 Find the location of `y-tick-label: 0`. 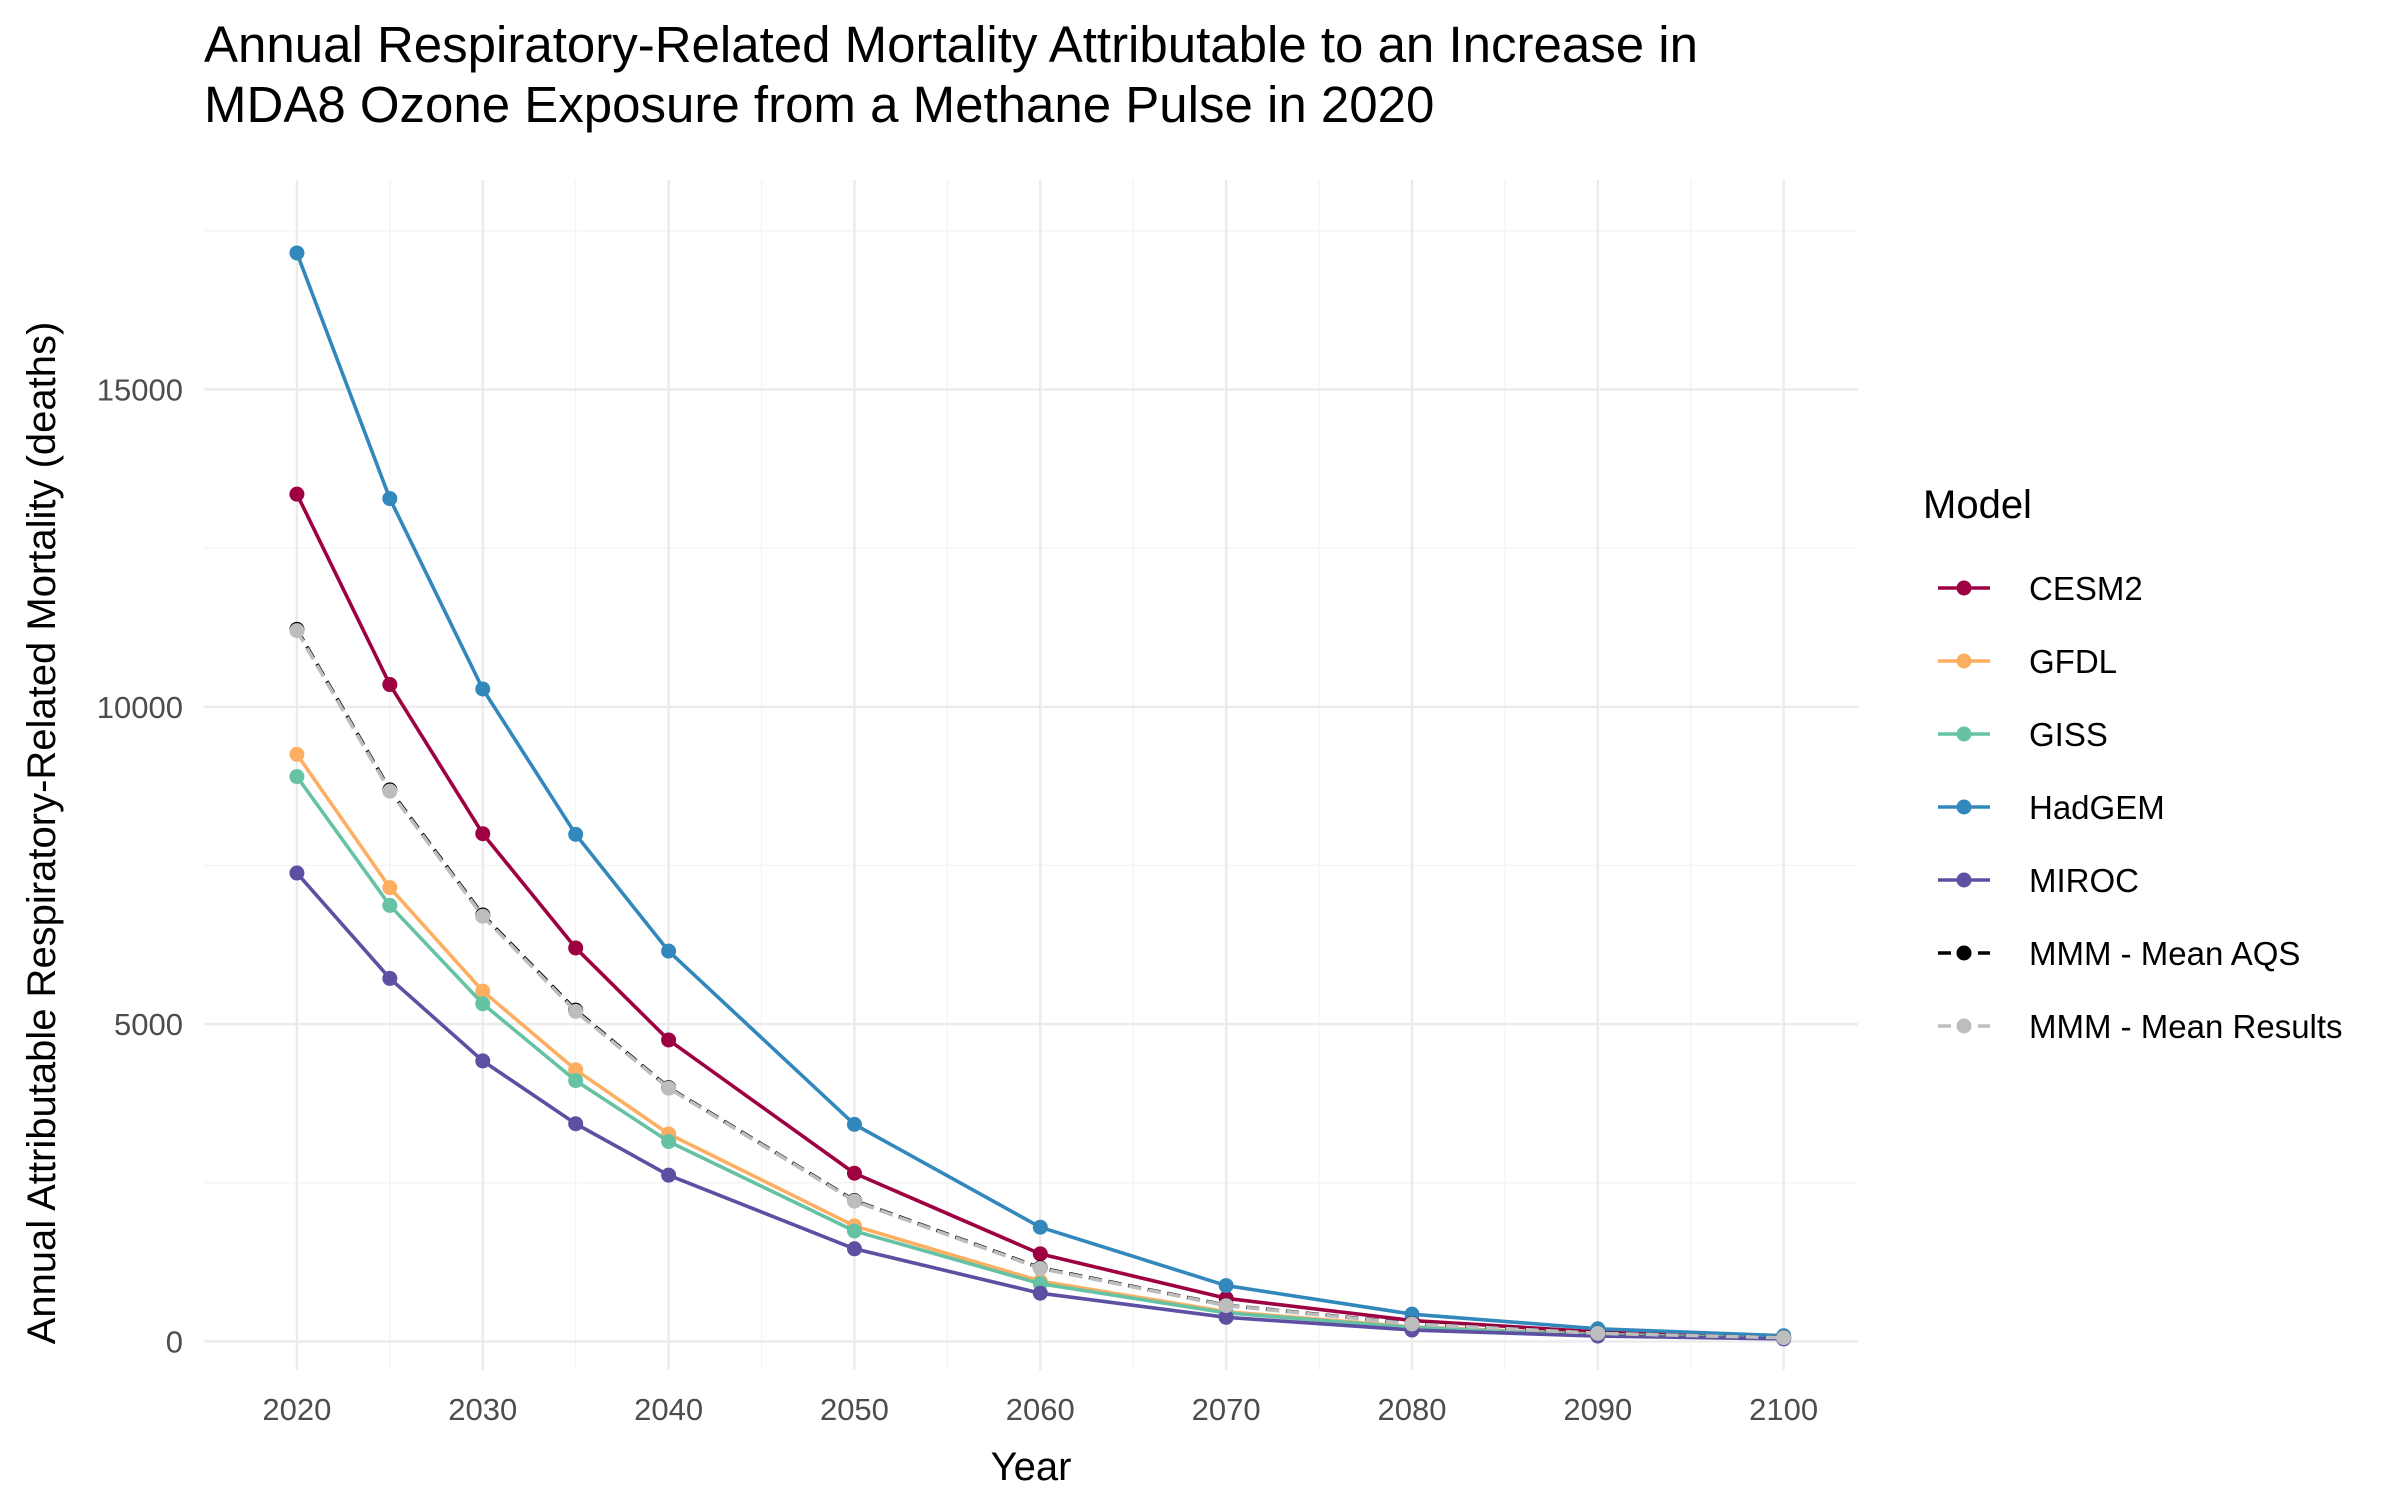

y-tick-label: 0 is located at coordinates (174, 1341).